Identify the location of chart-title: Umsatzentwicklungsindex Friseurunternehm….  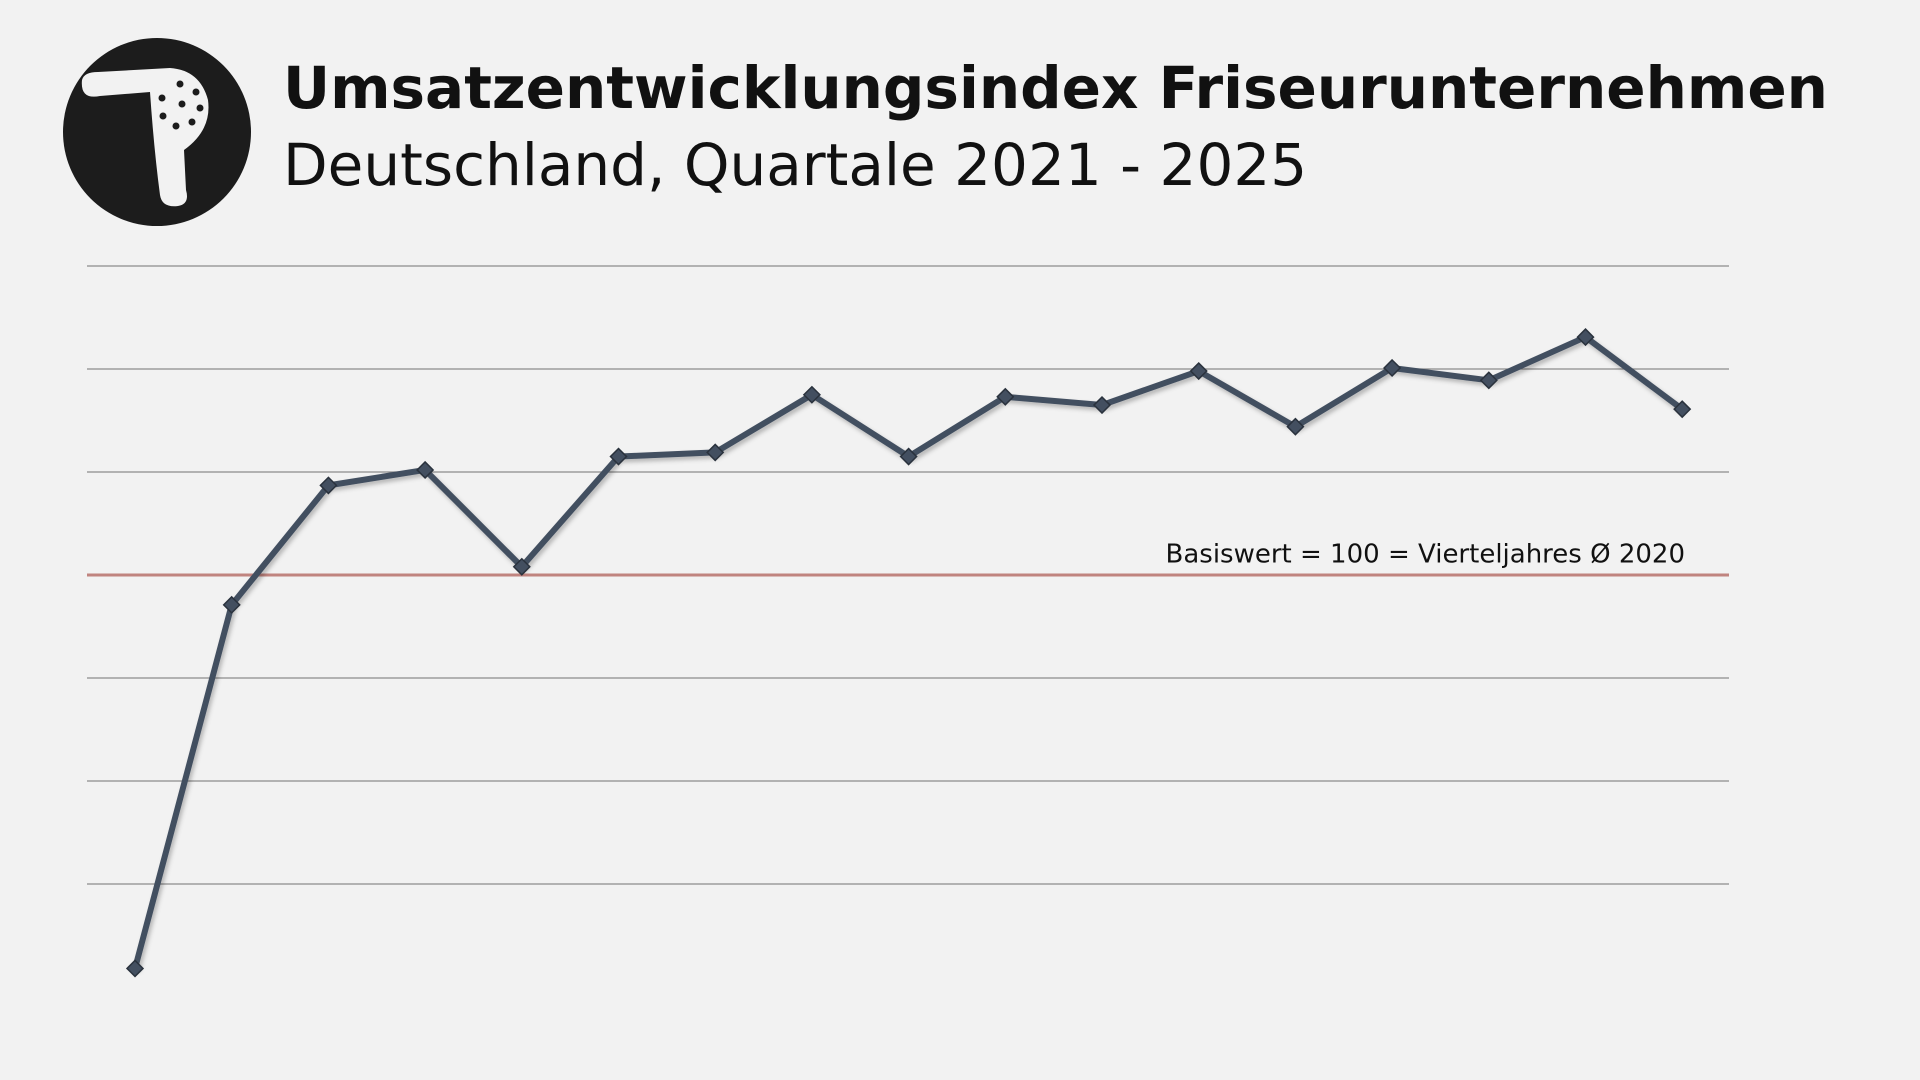
(1055, 88).